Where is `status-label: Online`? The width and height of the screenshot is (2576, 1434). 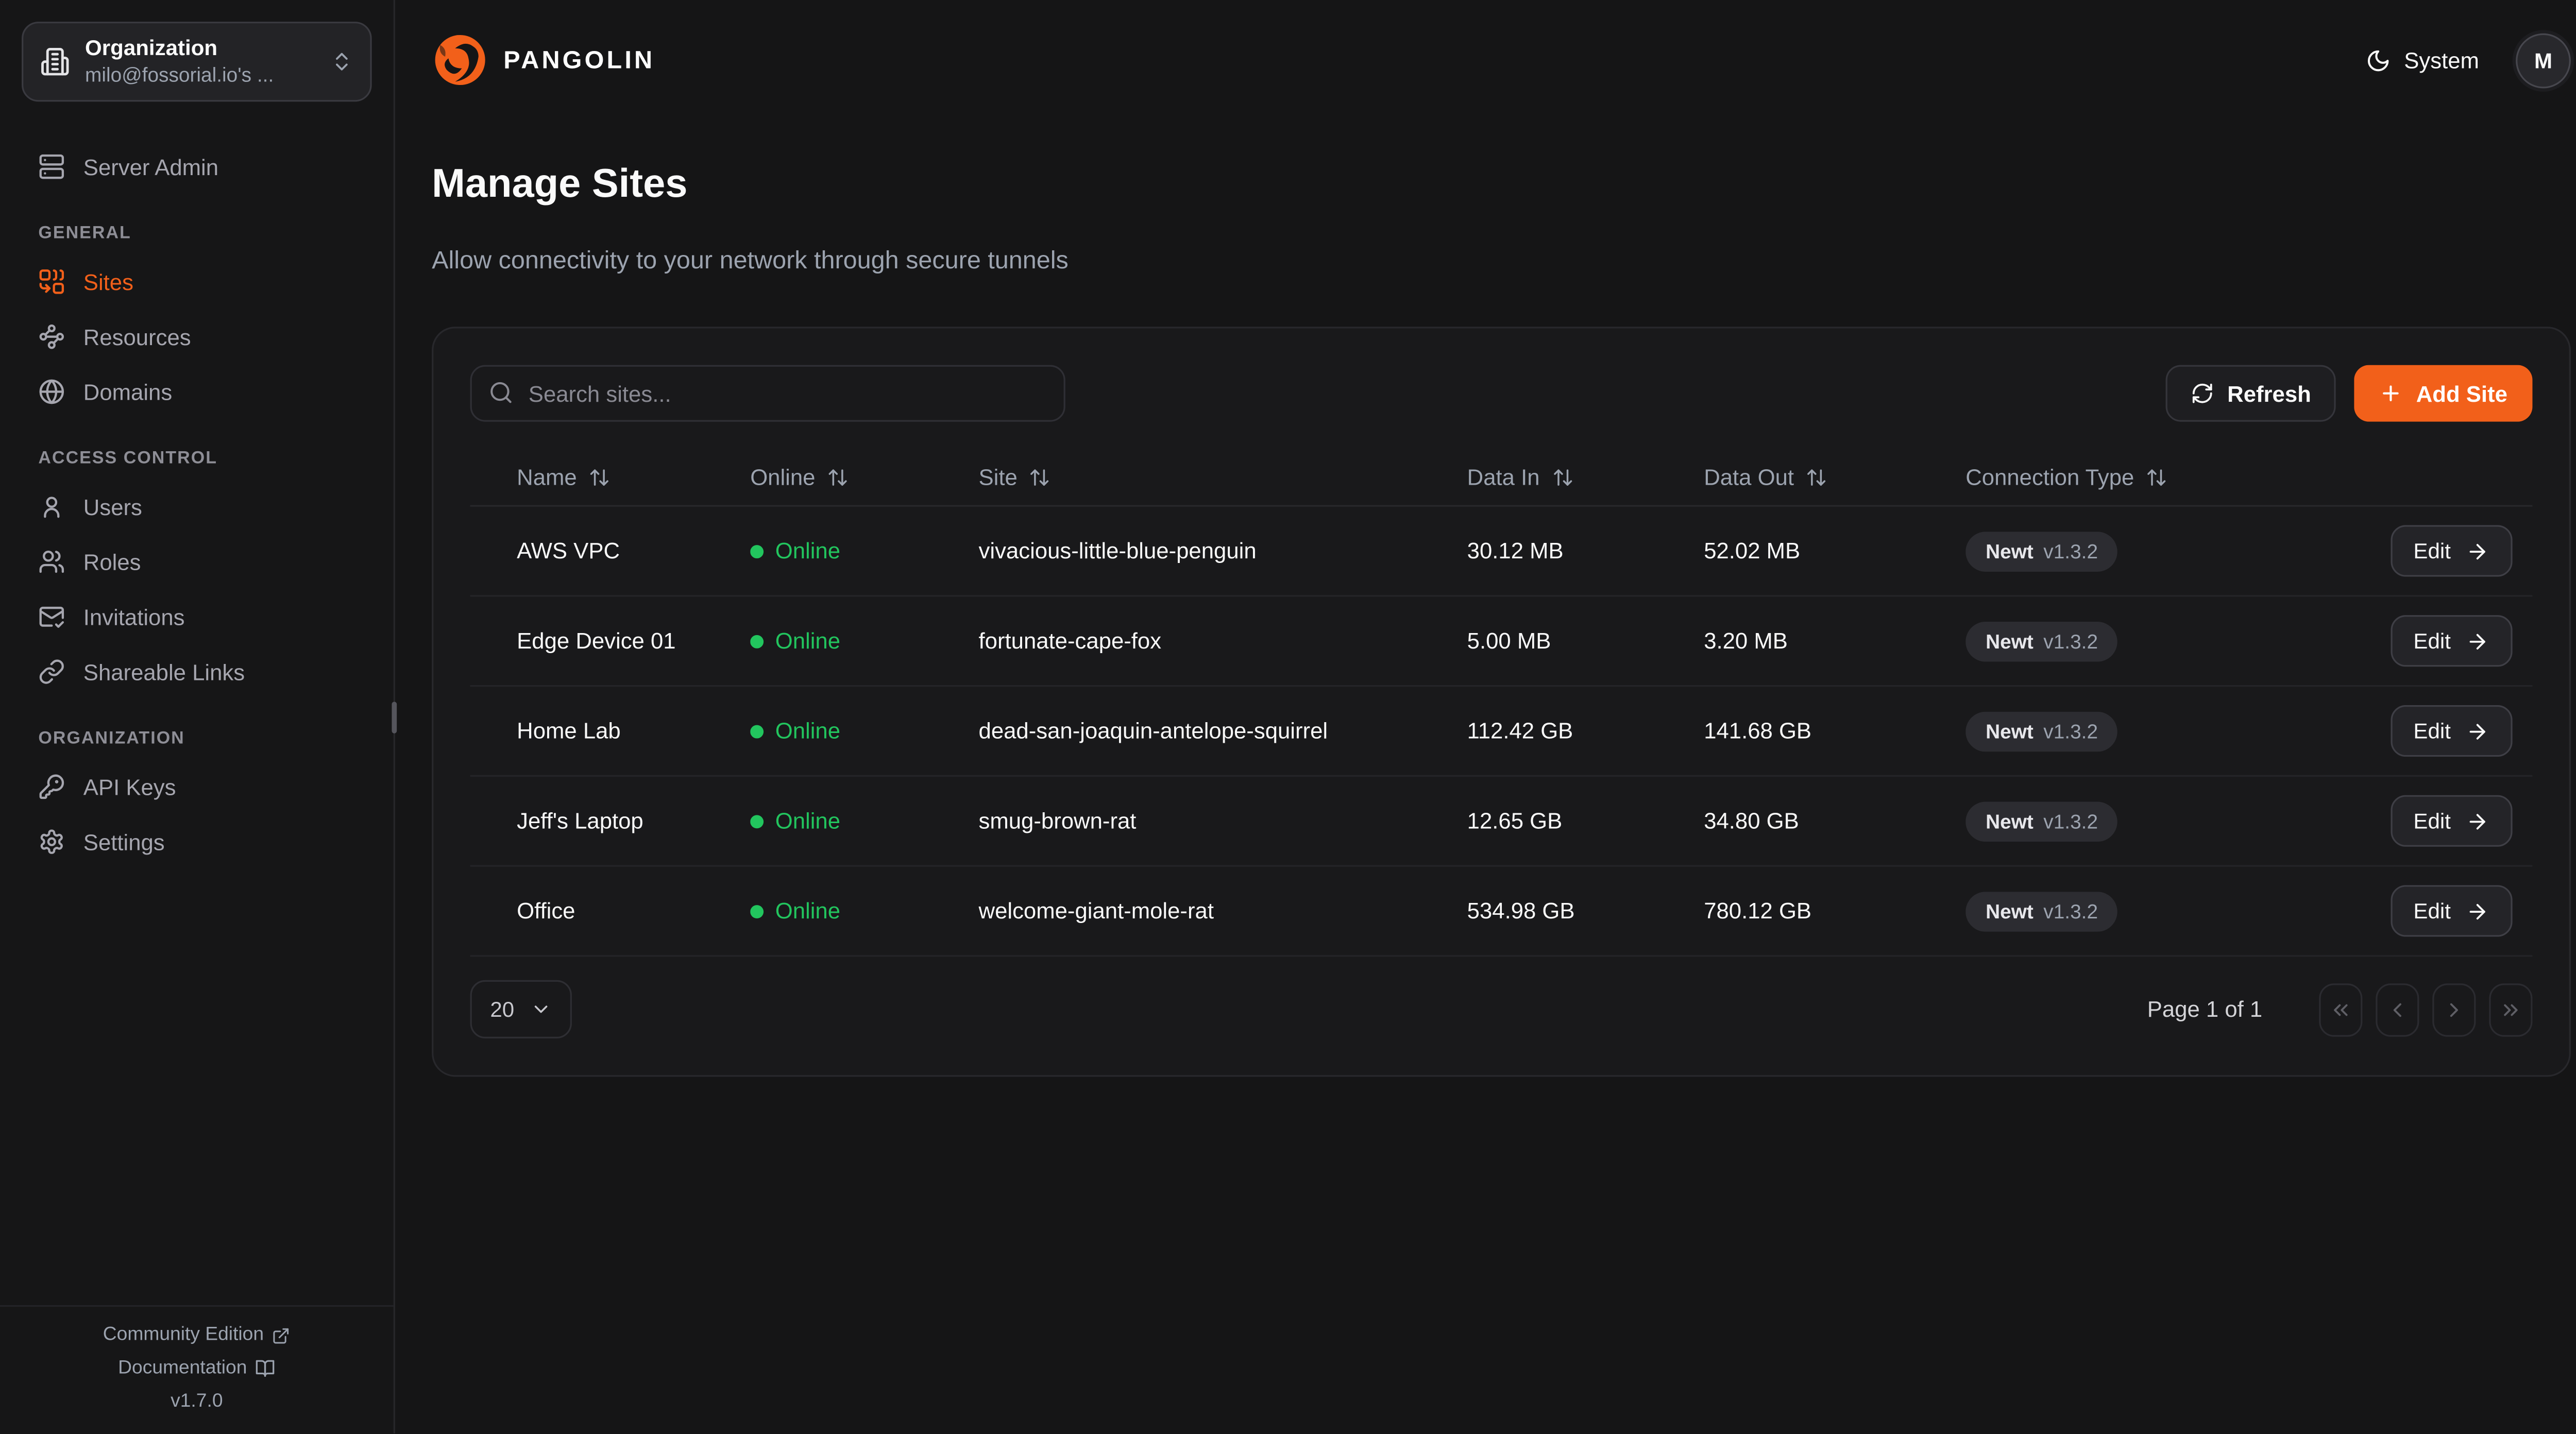
status-label: Online is located at coordinates (808, 821).